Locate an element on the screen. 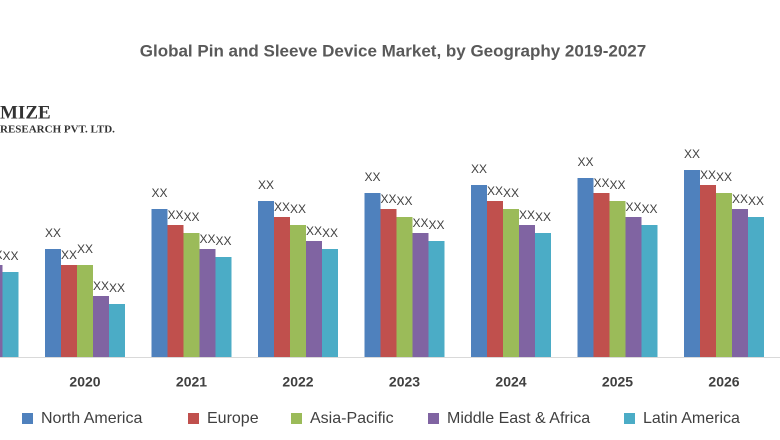  x-tick-label: 2021 is located at coordinates (191, 382).